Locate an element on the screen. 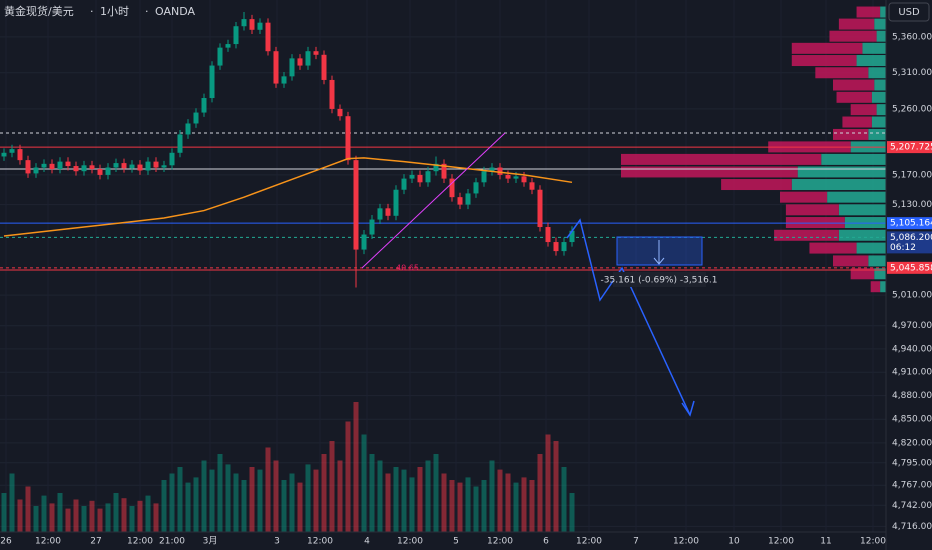 This screenshot has width=932, height=550. y-tick-label: 5,260.000 is located at coordinates (912, 109).